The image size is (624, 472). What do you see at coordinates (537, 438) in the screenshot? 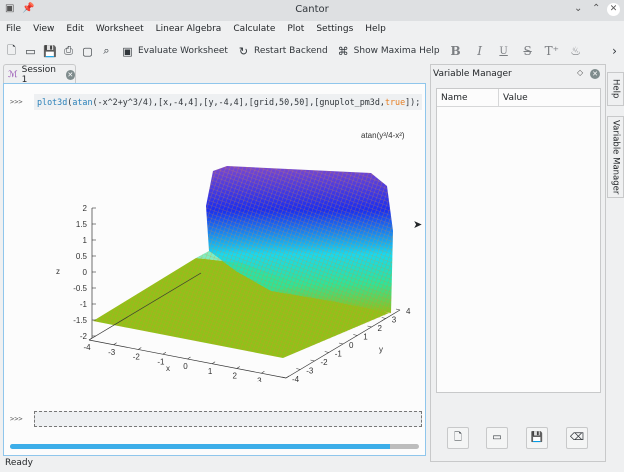
I see `save-variables-button: 💾` at bounding box center [537, 438].